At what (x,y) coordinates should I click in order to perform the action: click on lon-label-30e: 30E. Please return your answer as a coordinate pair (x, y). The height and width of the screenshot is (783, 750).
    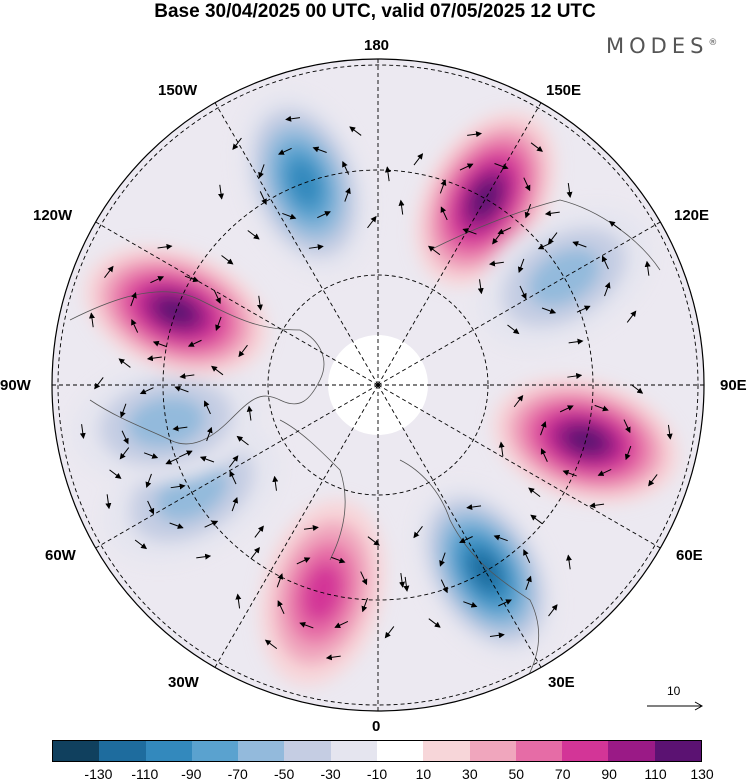
    Looking at the image, I should click on (561, 682).